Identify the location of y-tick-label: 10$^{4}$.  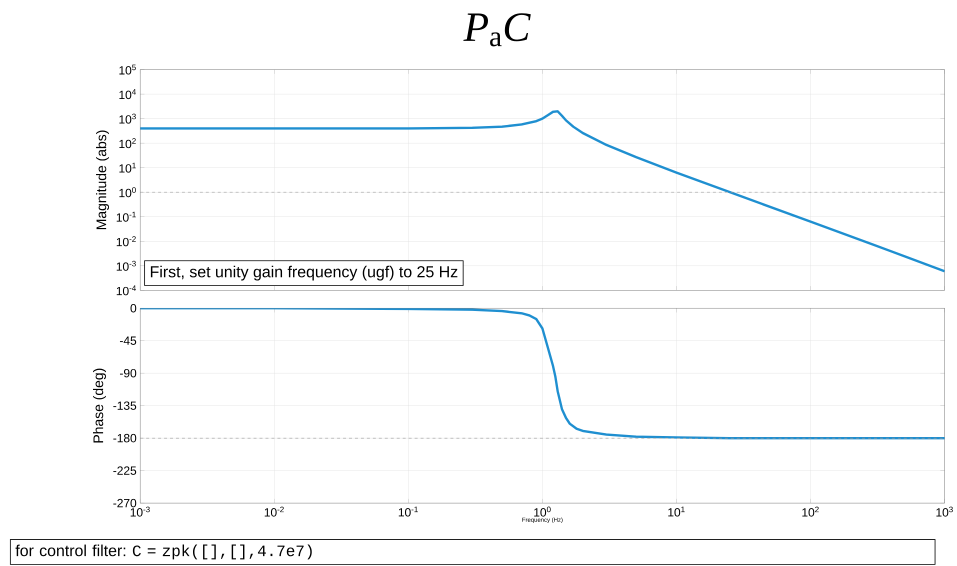
(127, 94).